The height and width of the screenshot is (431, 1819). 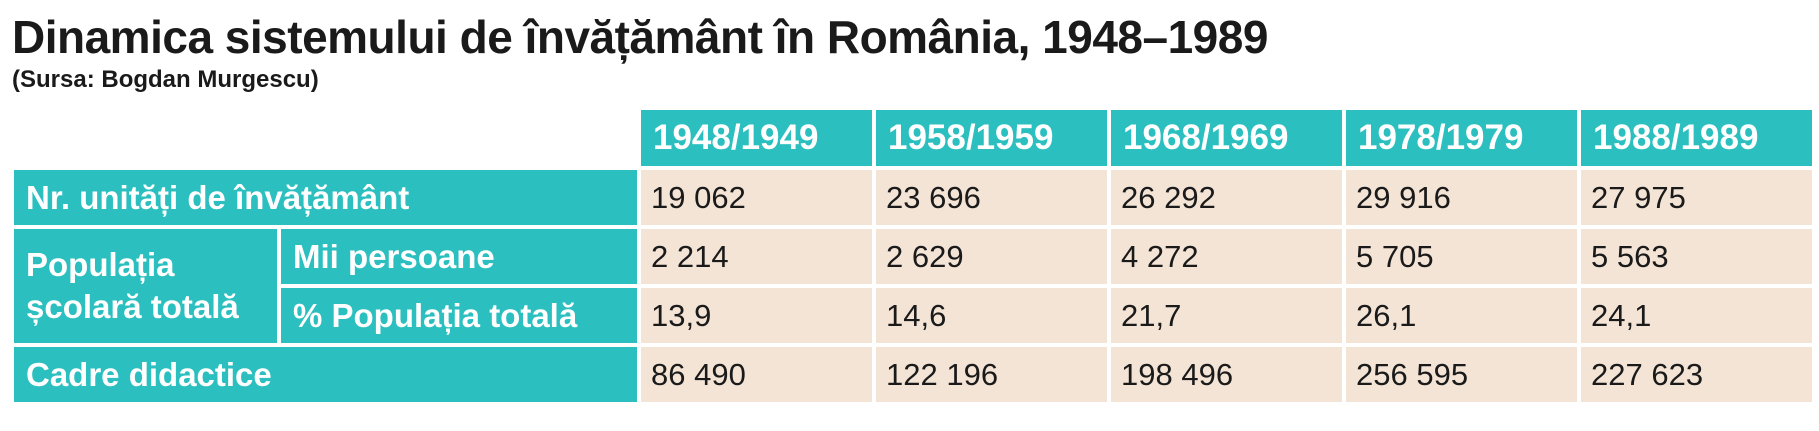 I want to click on row-label: Cadre didactice, so click(x=325, y=374).